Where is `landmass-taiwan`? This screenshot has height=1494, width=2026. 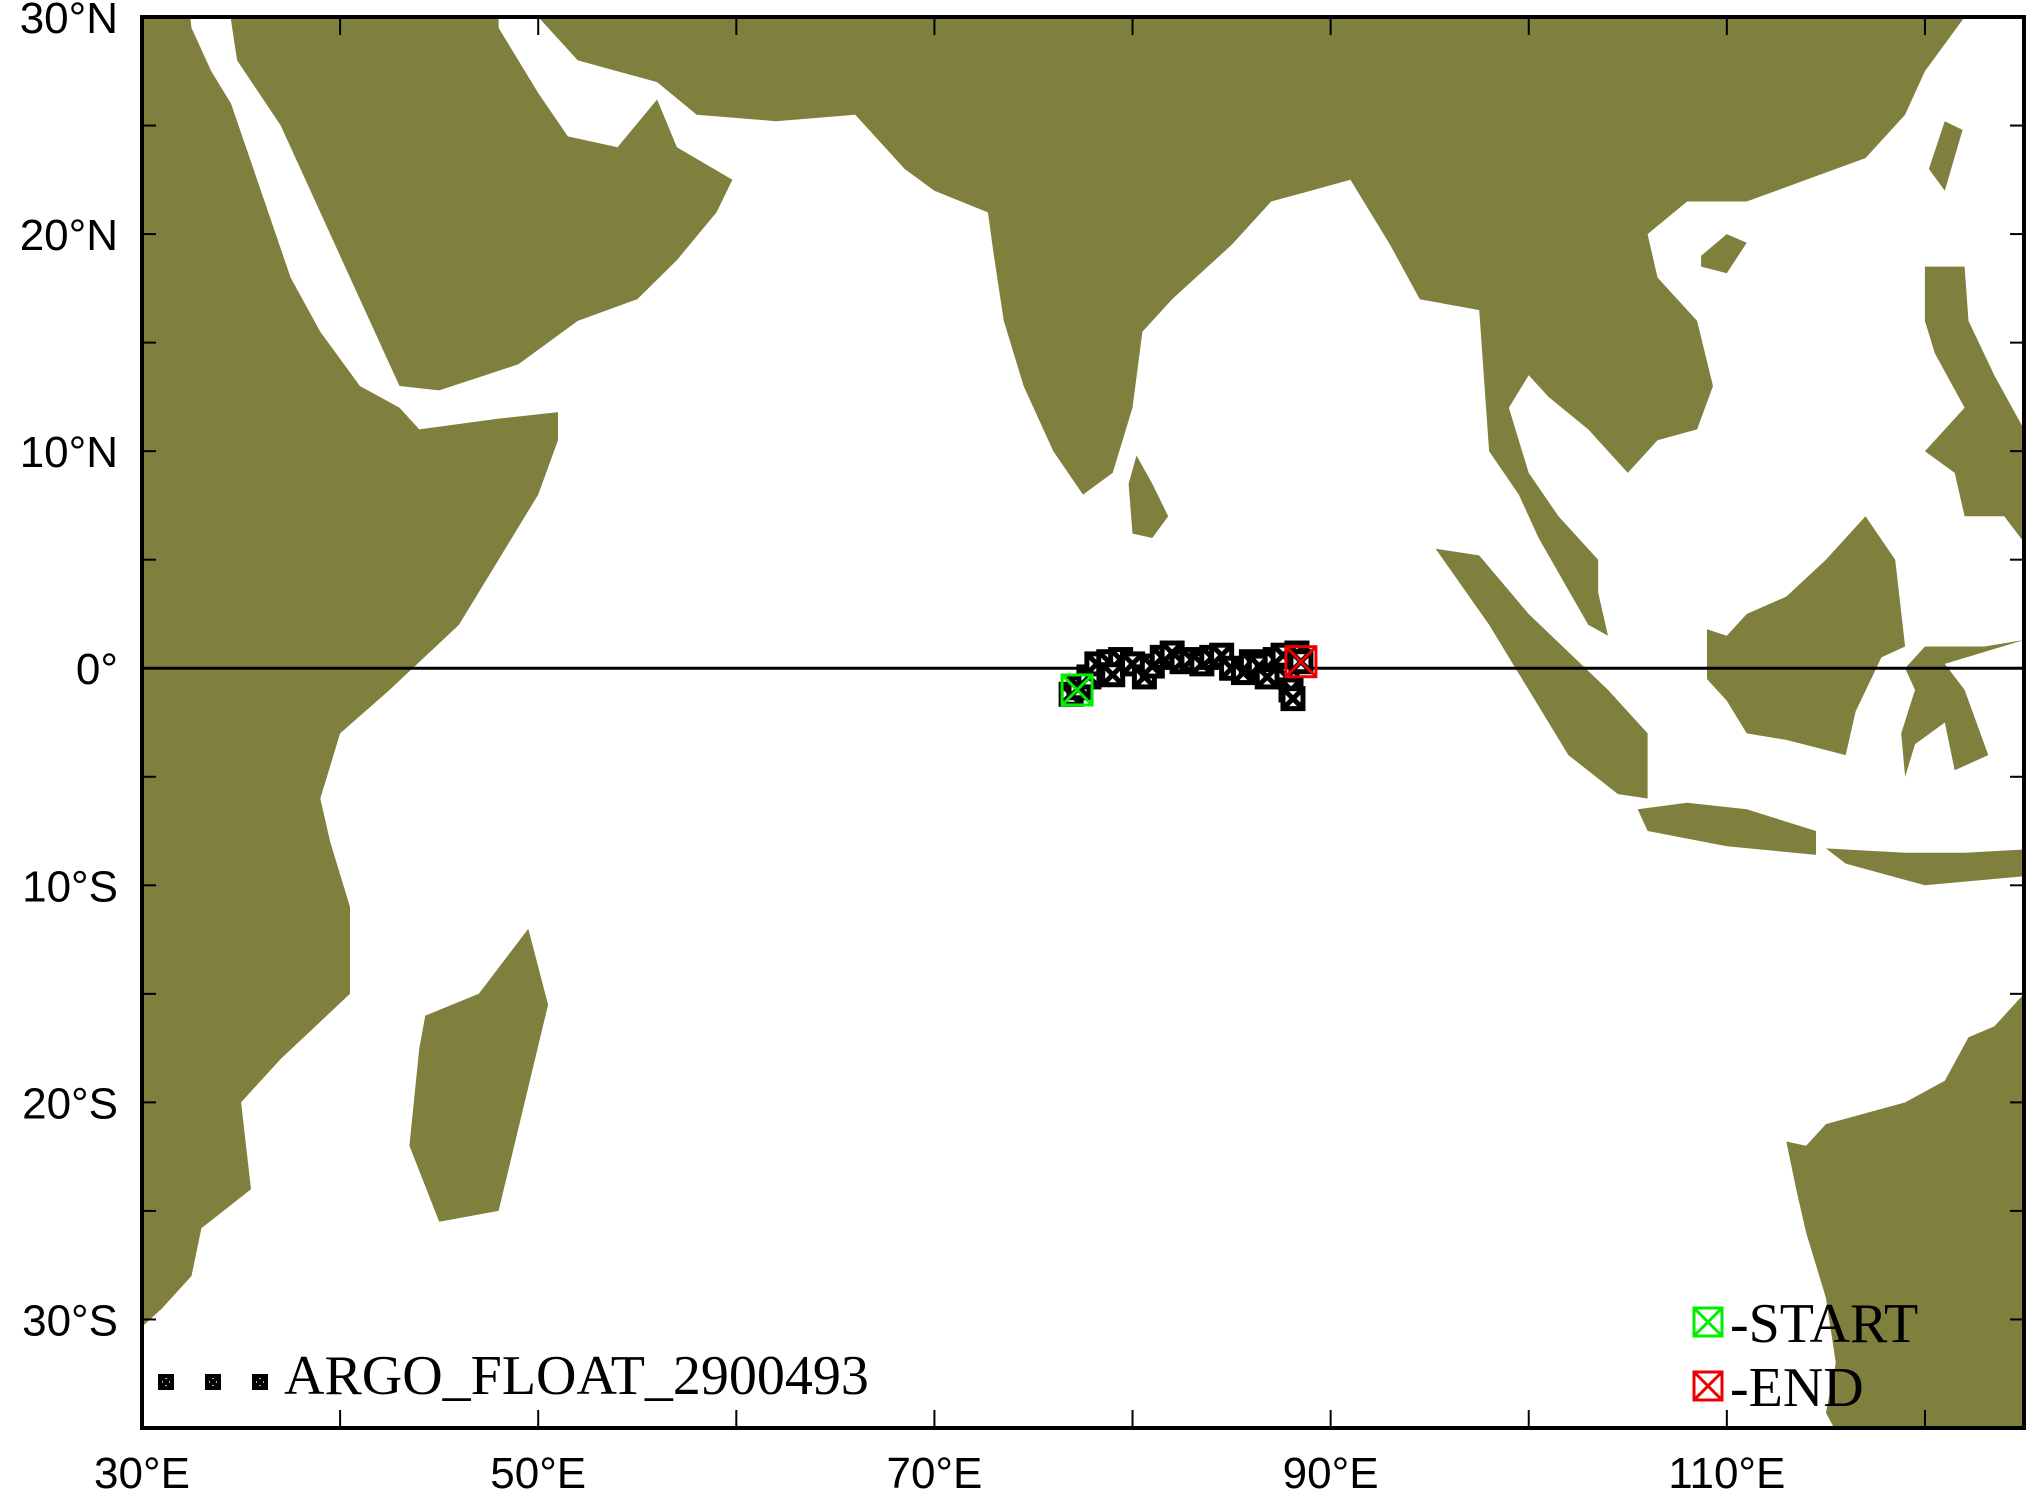
landmass-taiwan is located at coordinates (1945, 156).